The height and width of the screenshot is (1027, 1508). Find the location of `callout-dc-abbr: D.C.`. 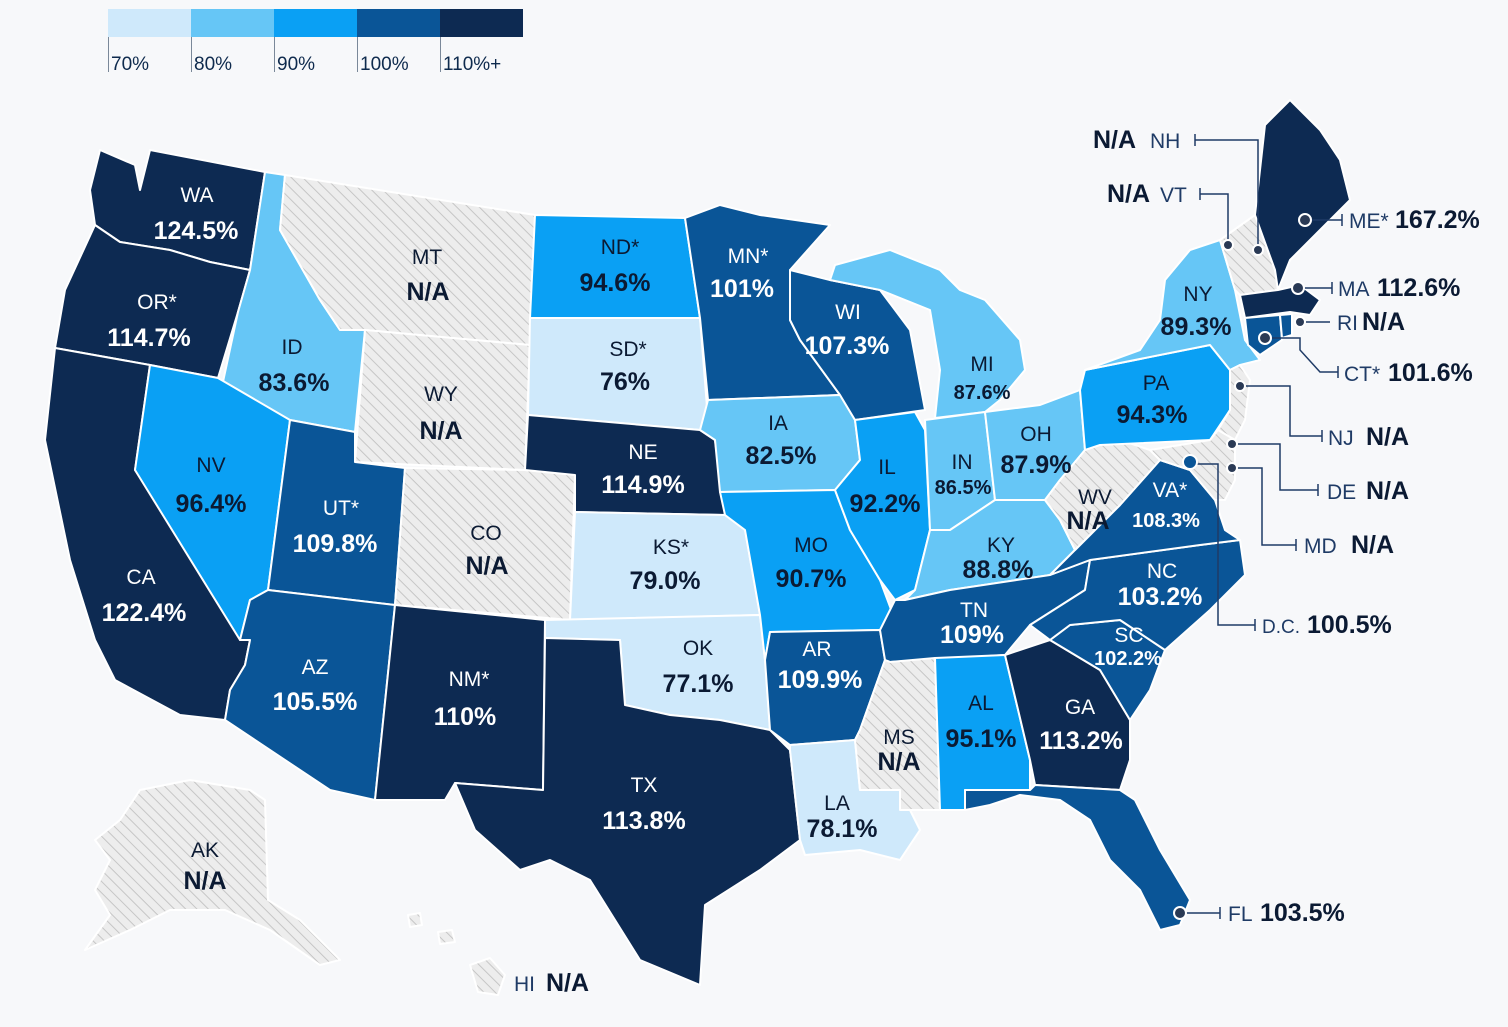

callout-dc-abbr: D.C. is located at coordinates (1281, 627).